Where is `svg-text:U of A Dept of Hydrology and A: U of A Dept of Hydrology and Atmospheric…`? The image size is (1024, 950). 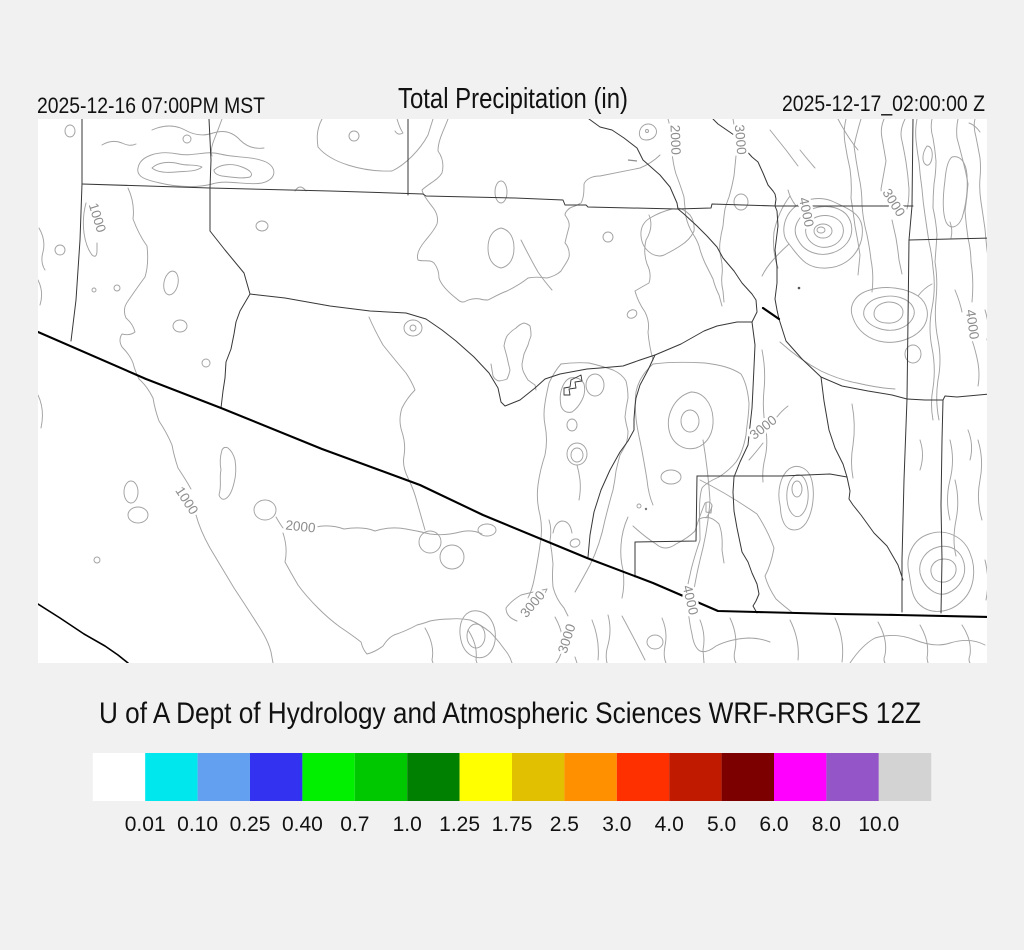 svg-text:U of A Dept of Hydrology and A: U of A Dept of Hydrology and Atmospheric… is located at coordinates (510, 713).